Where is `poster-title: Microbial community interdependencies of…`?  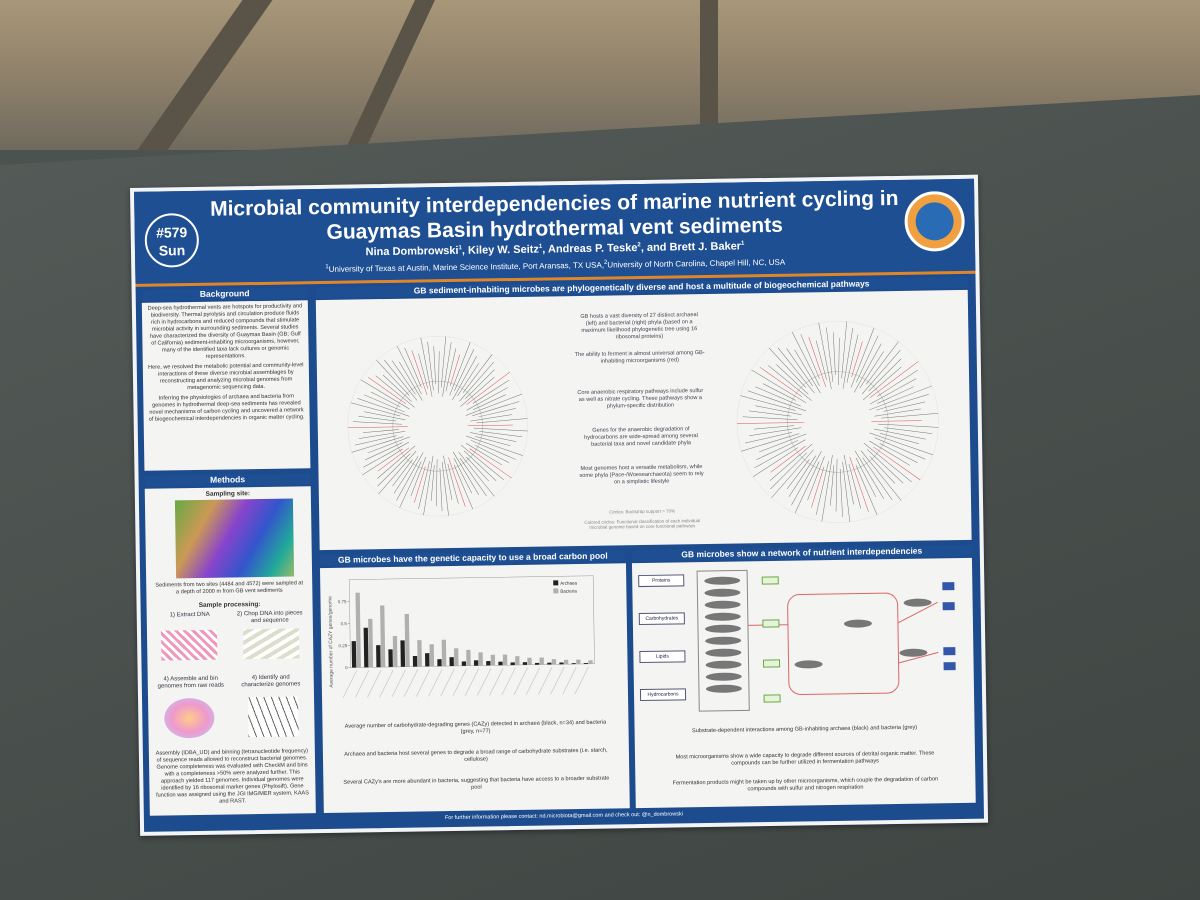 poster-title: Microbial community interdependencies of… is located at coordinates (554, 215).